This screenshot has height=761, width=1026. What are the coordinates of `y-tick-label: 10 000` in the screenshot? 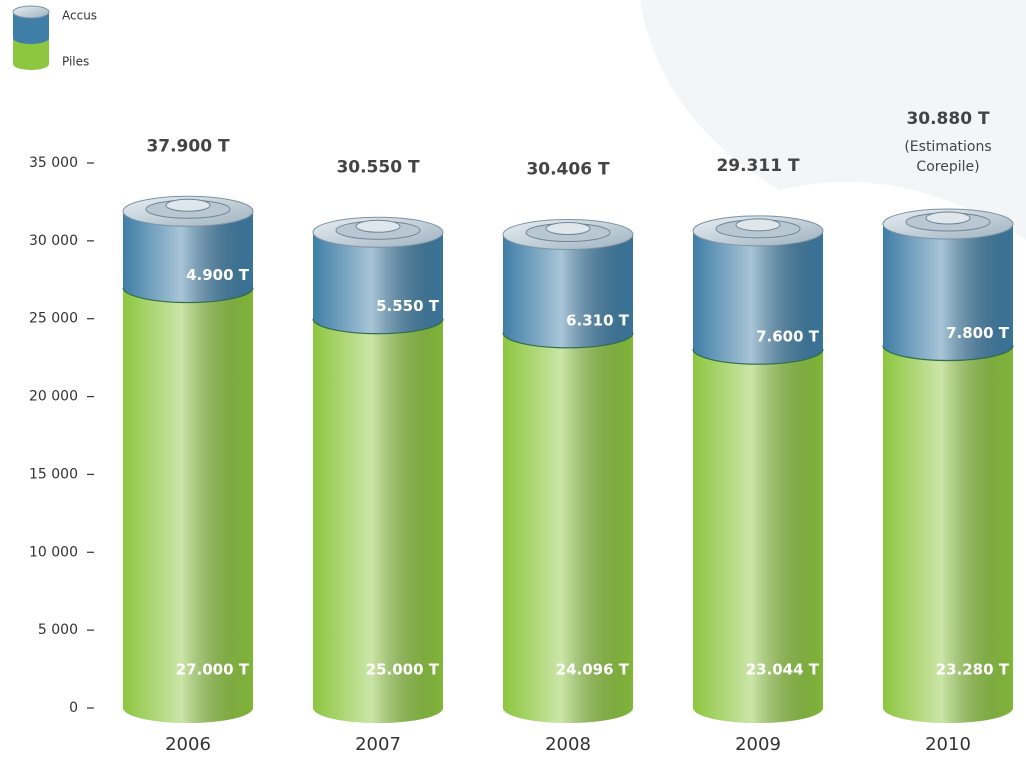 It's located at (53, 552).